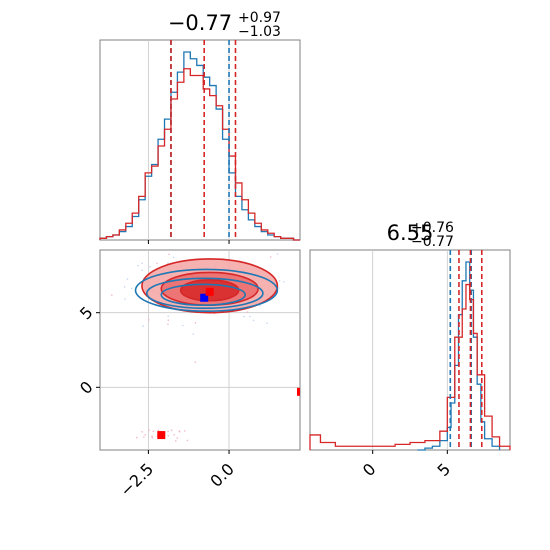  I want to click on hist-1-series, so click(199, 146).